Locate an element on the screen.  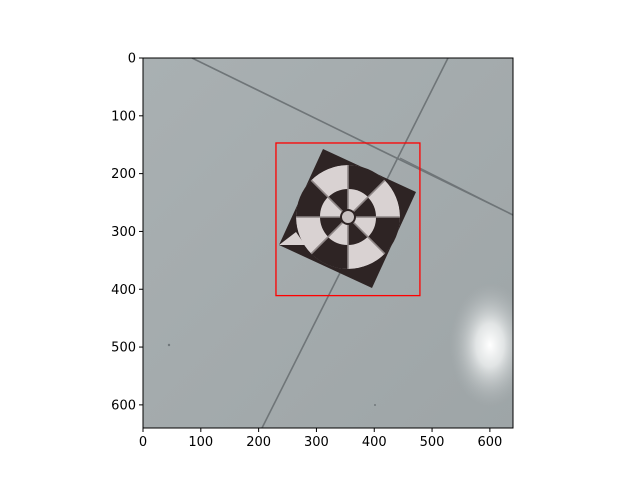
x-tick-label: 0 is located at coordinates (143, 442).